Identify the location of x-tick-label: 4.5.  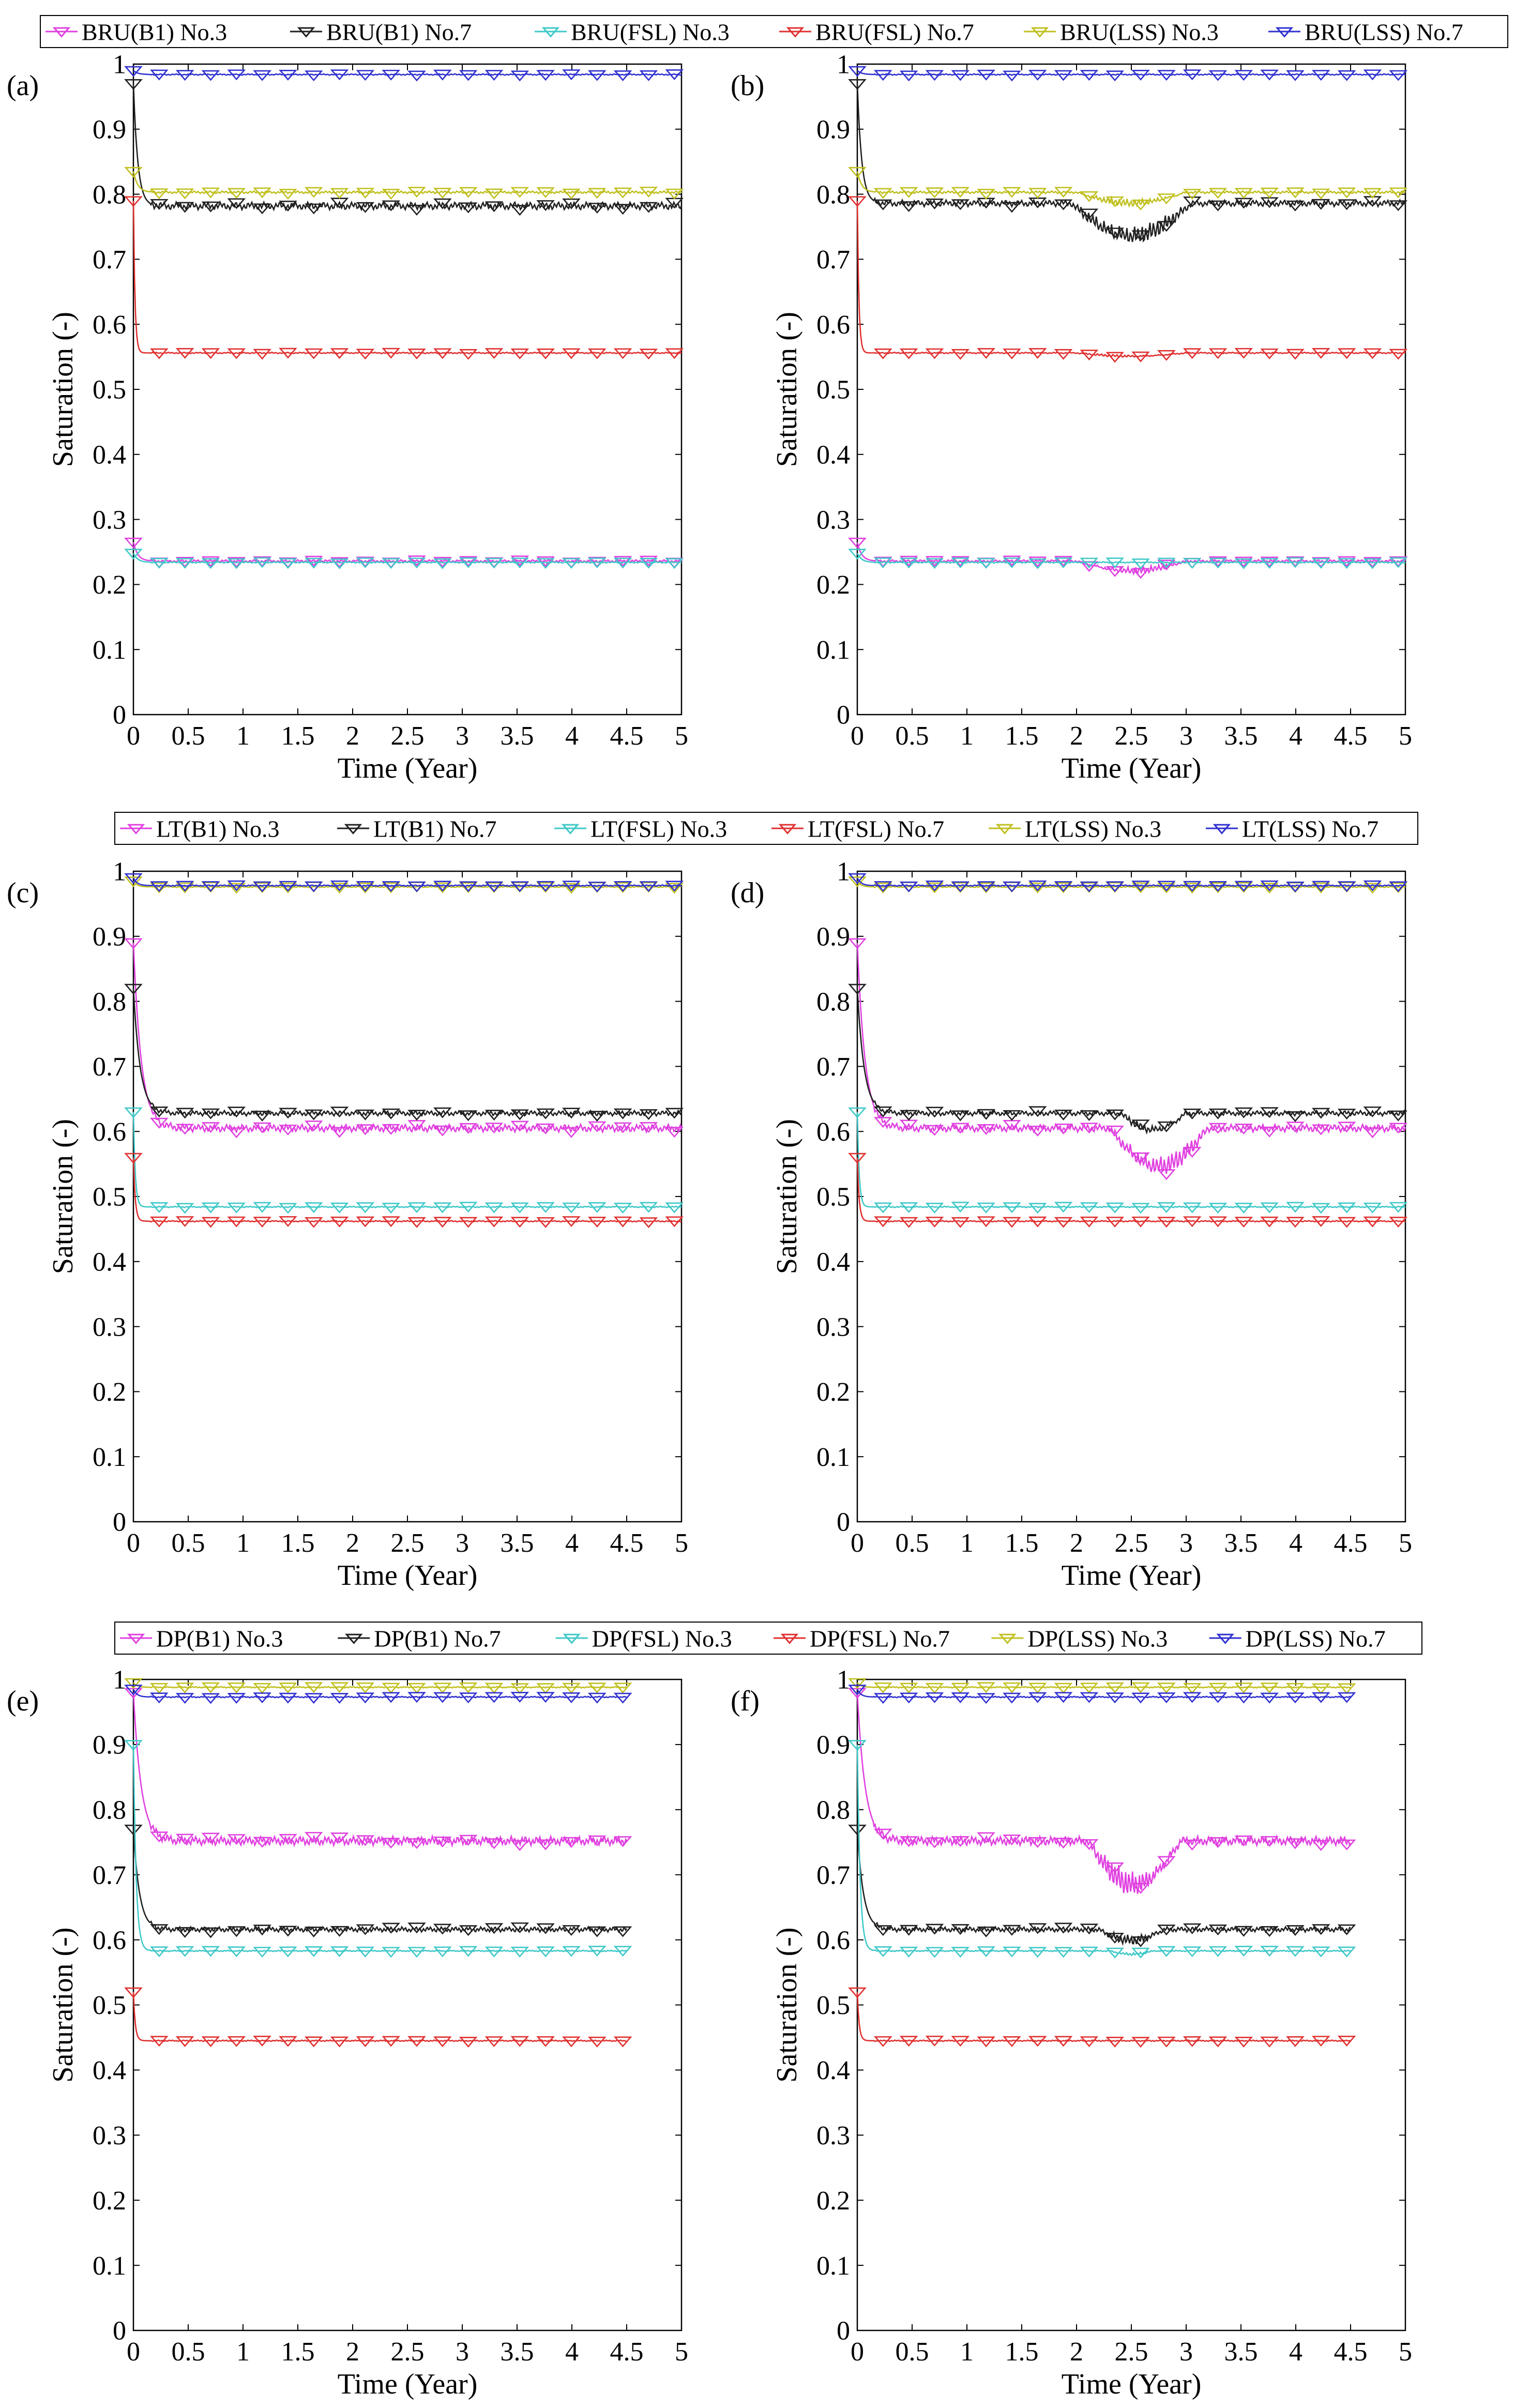
(1351, 736).